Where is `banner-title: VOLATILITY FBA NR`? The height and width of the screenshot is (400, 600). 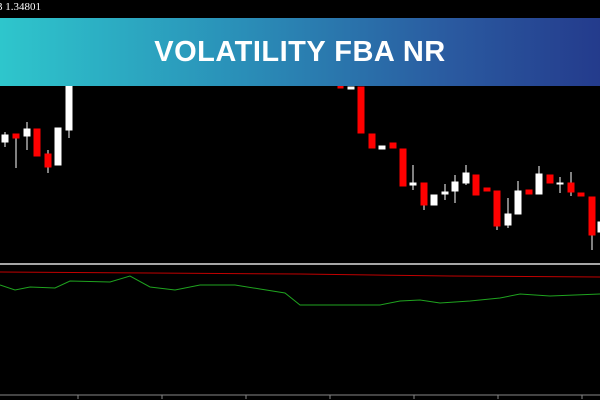
banner-title: VOLATILITY FBA NR is located at coordinates (300, 51).